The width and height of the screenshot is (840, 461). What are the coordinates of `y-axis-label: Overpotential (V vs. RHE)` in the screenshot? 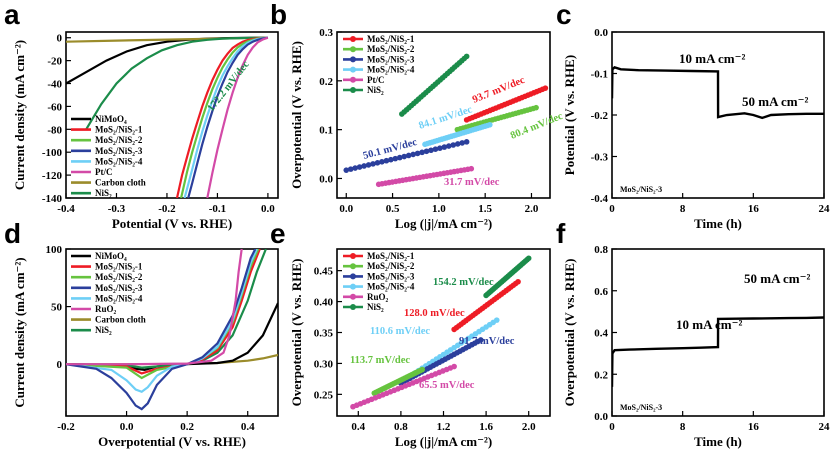 It's located at (296, 115).